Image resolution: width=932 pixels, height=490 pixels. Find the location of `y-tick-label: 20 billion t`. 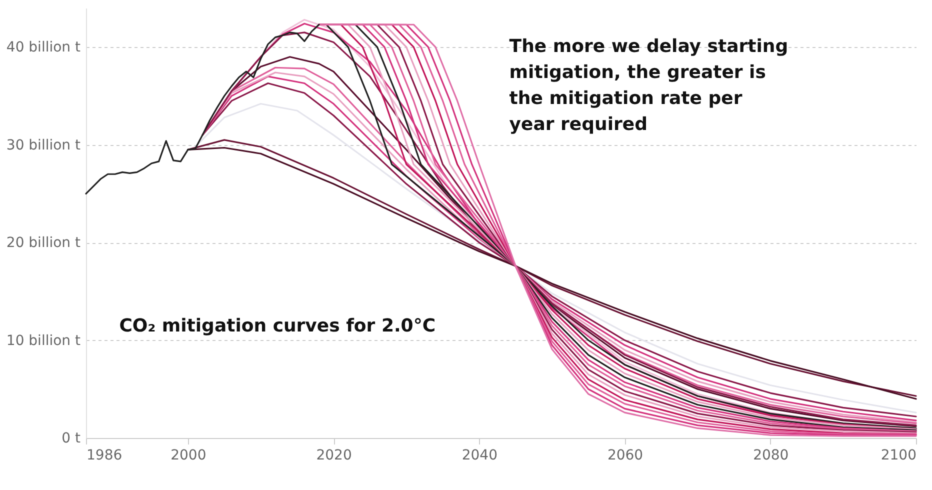

y-tick-label: 20 billion t is located at coordinates (44, 243).